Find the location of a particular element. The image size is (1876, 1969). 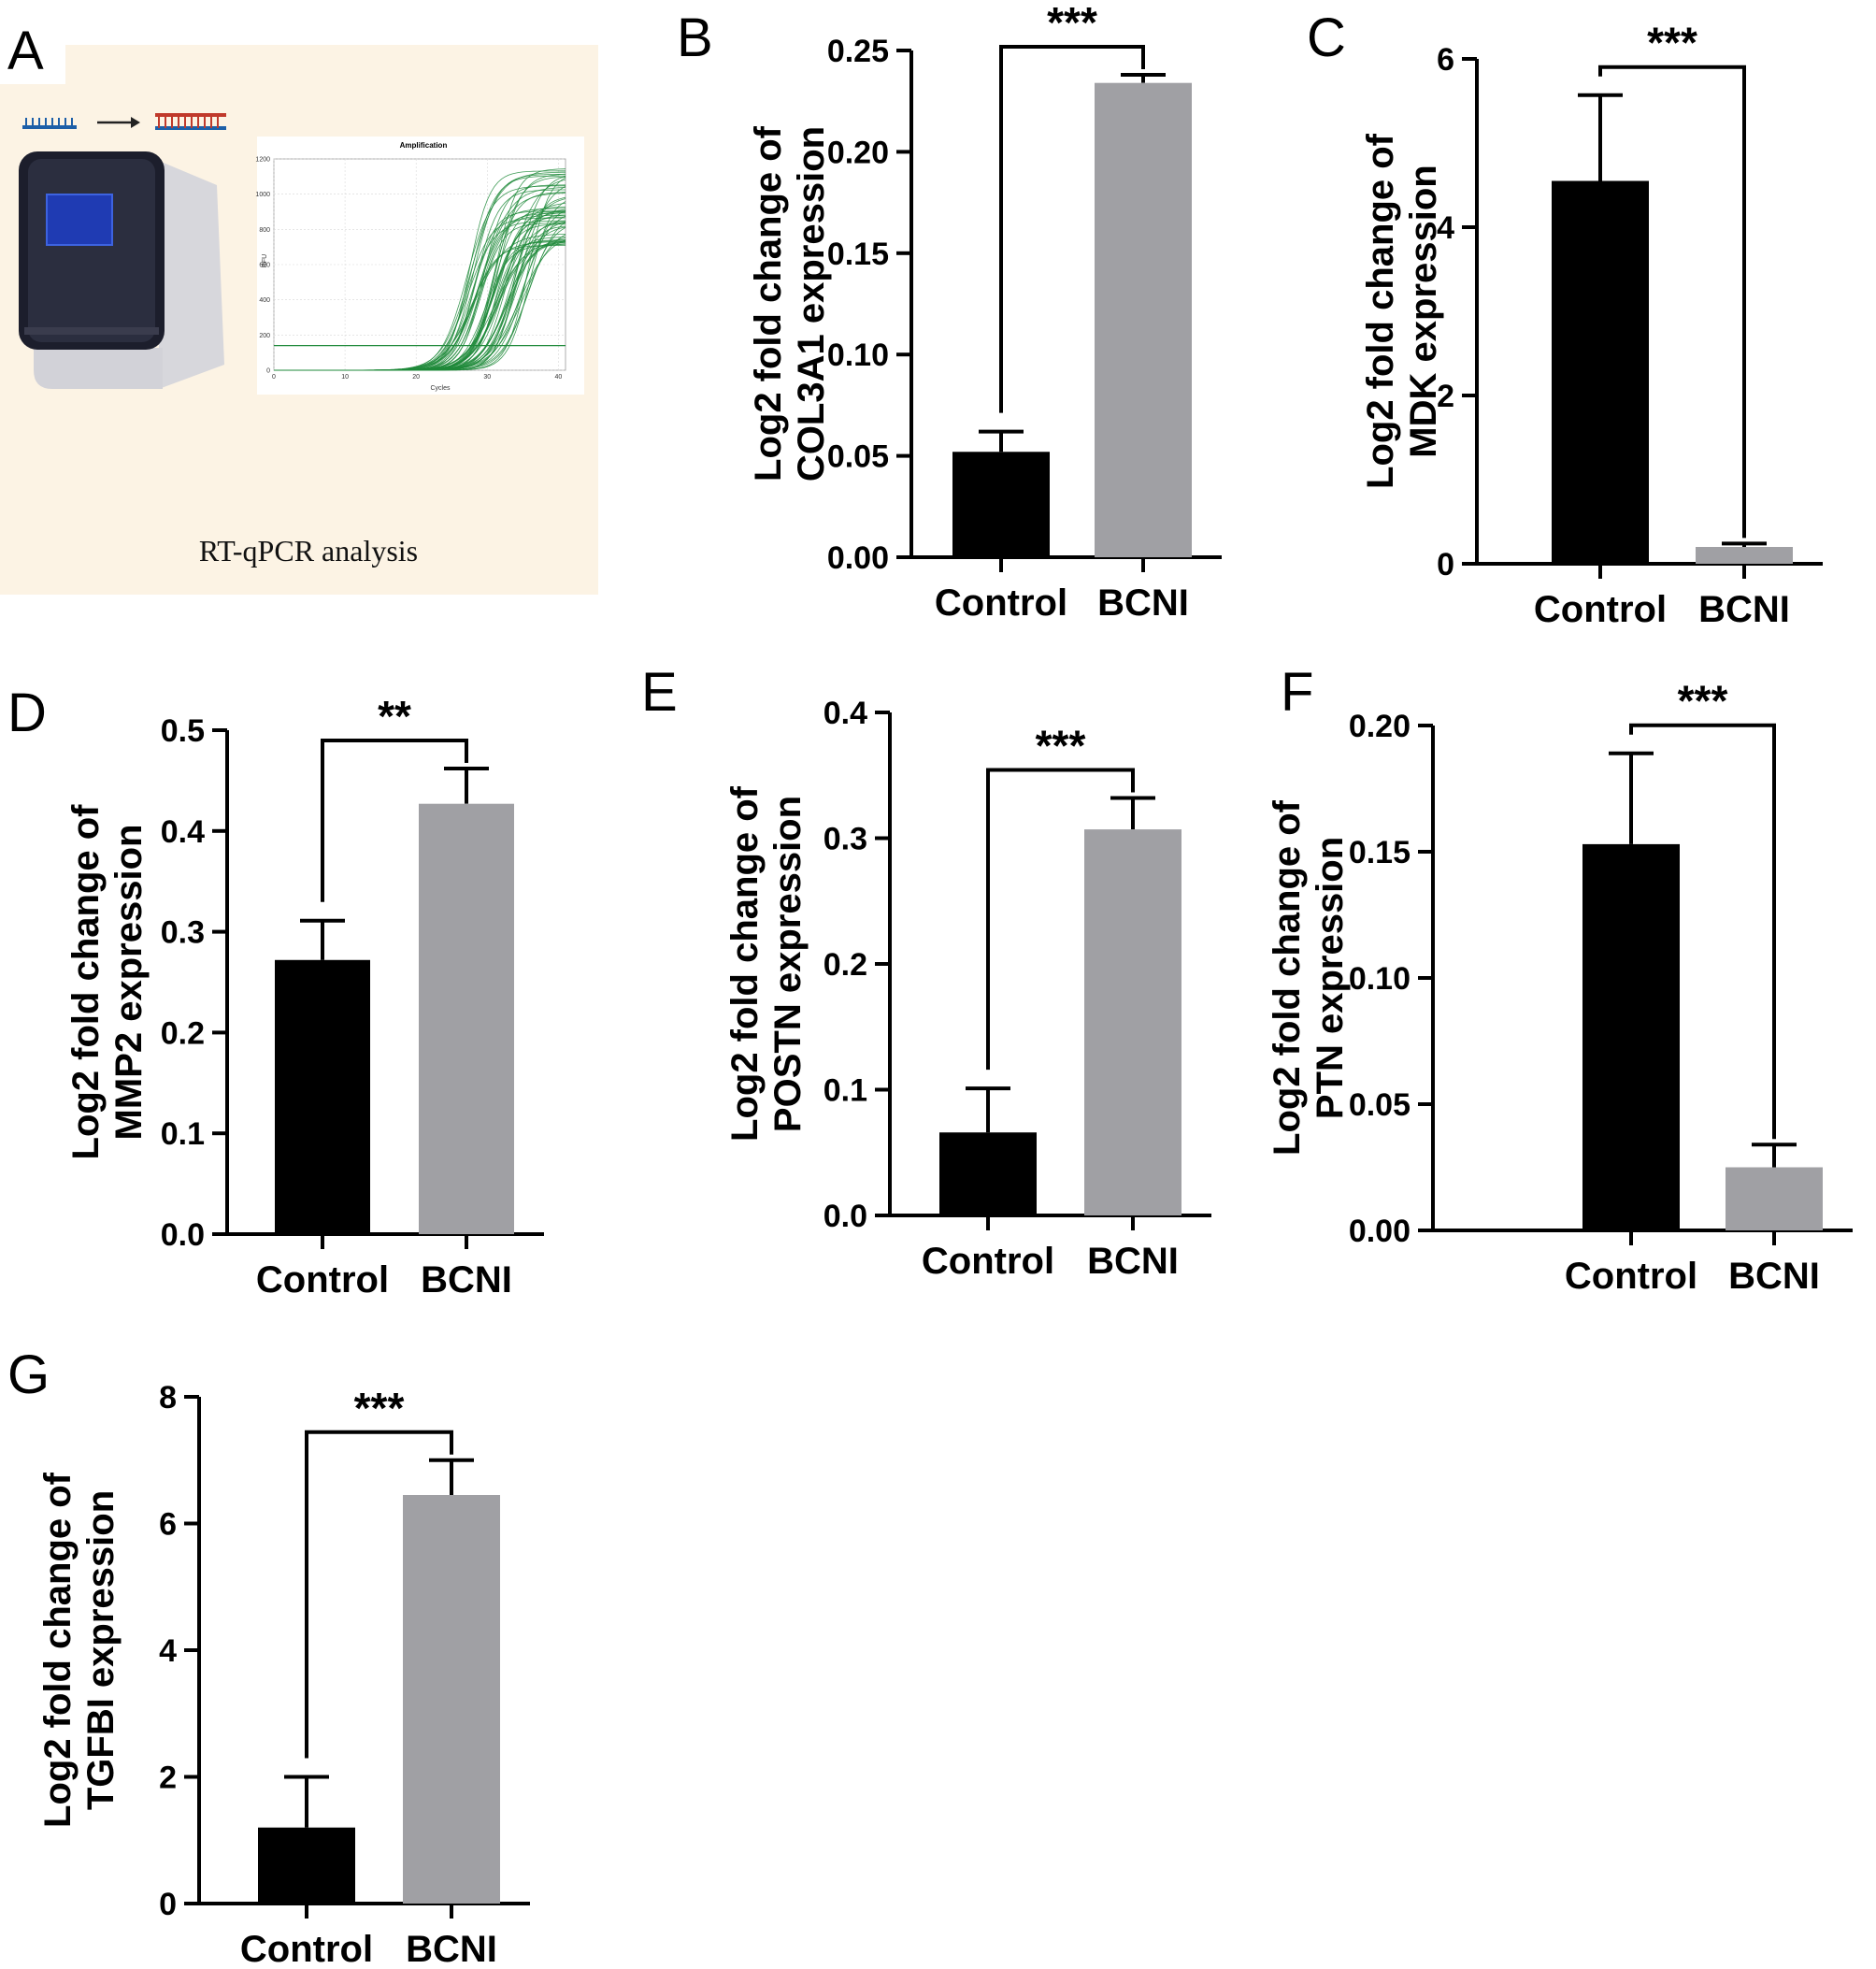

amplification-x-tick: 20 is located at coordinates (416, 377).